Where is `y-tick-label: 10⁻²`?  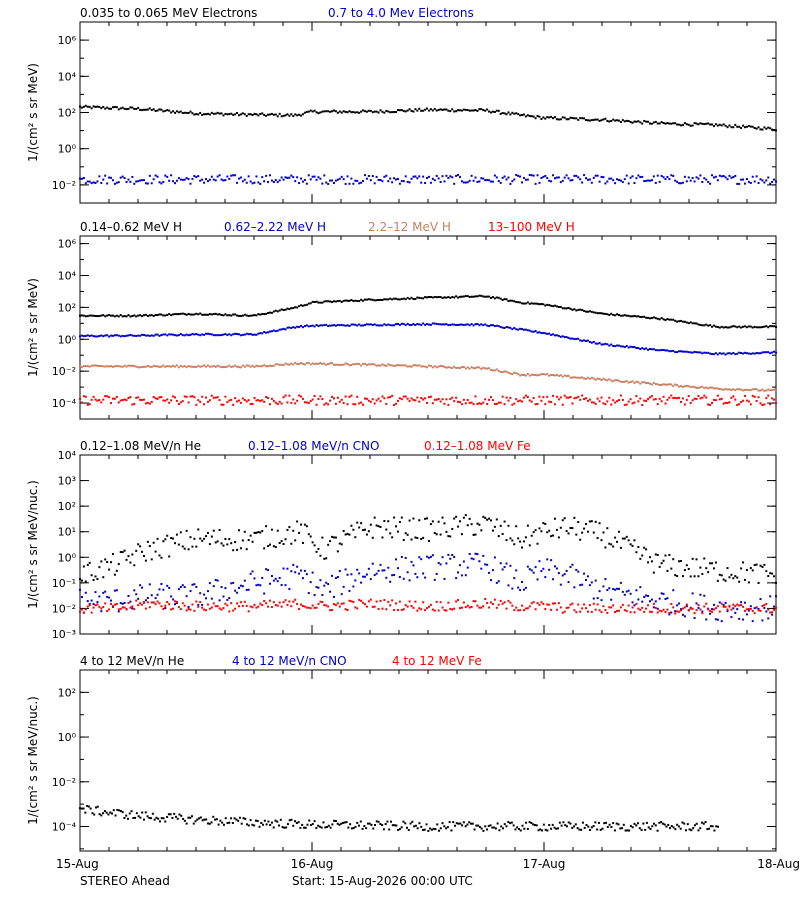
y-tick-label: 10⁻² is located at coordinates (64, 782).